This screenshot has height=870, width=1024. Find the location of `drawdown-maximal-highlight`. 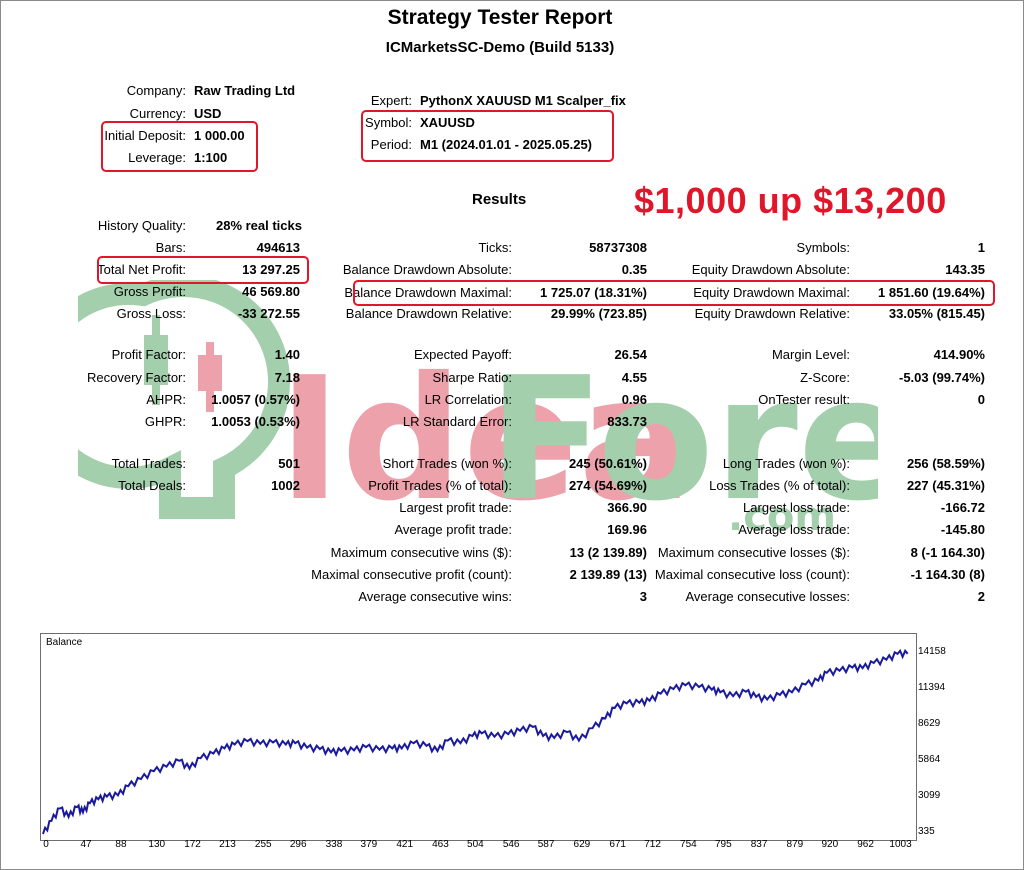

drawdown-maximal-highlight is located at coordinates (674, 293).